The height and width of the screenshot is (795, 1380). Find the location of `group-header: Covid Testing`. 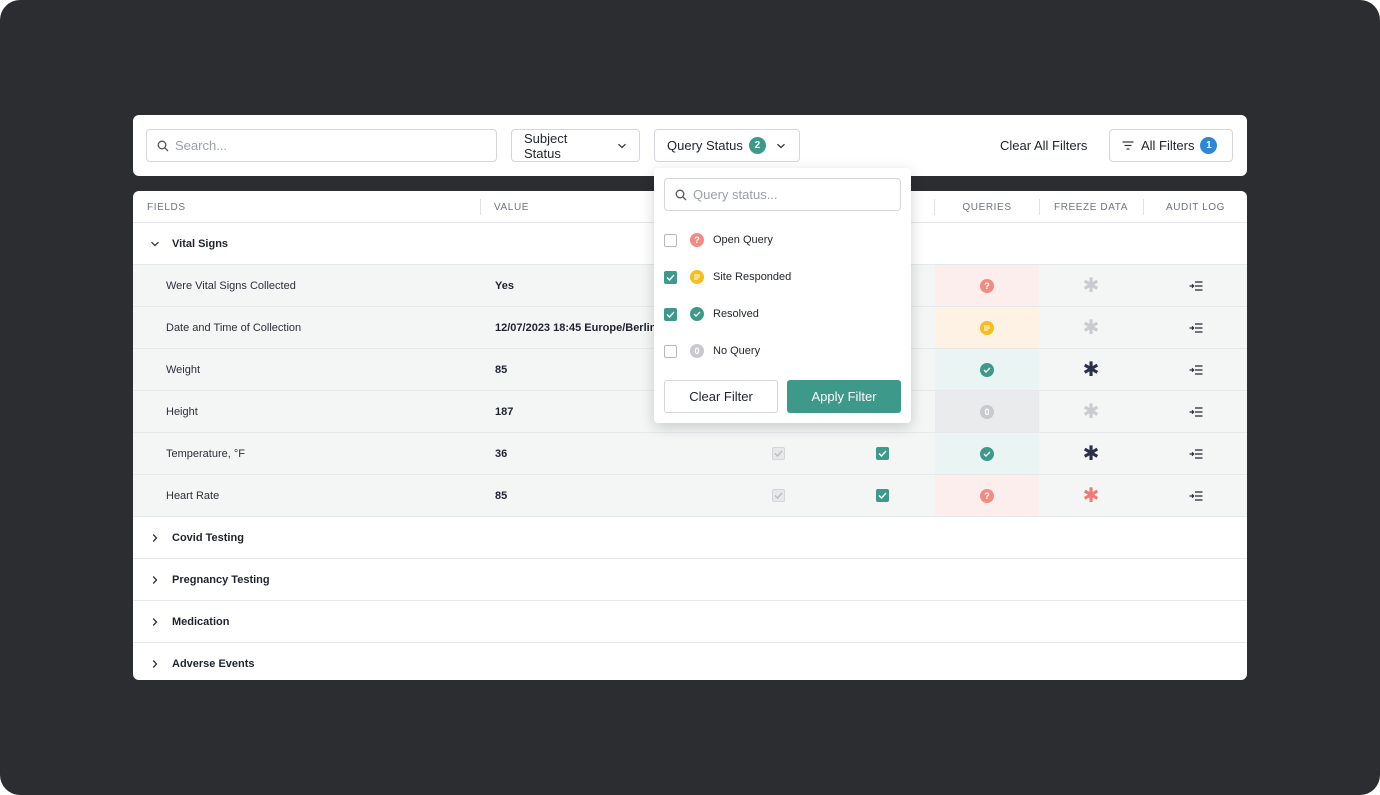

group-header: Covid Testing is located at coordinates (198, 537).